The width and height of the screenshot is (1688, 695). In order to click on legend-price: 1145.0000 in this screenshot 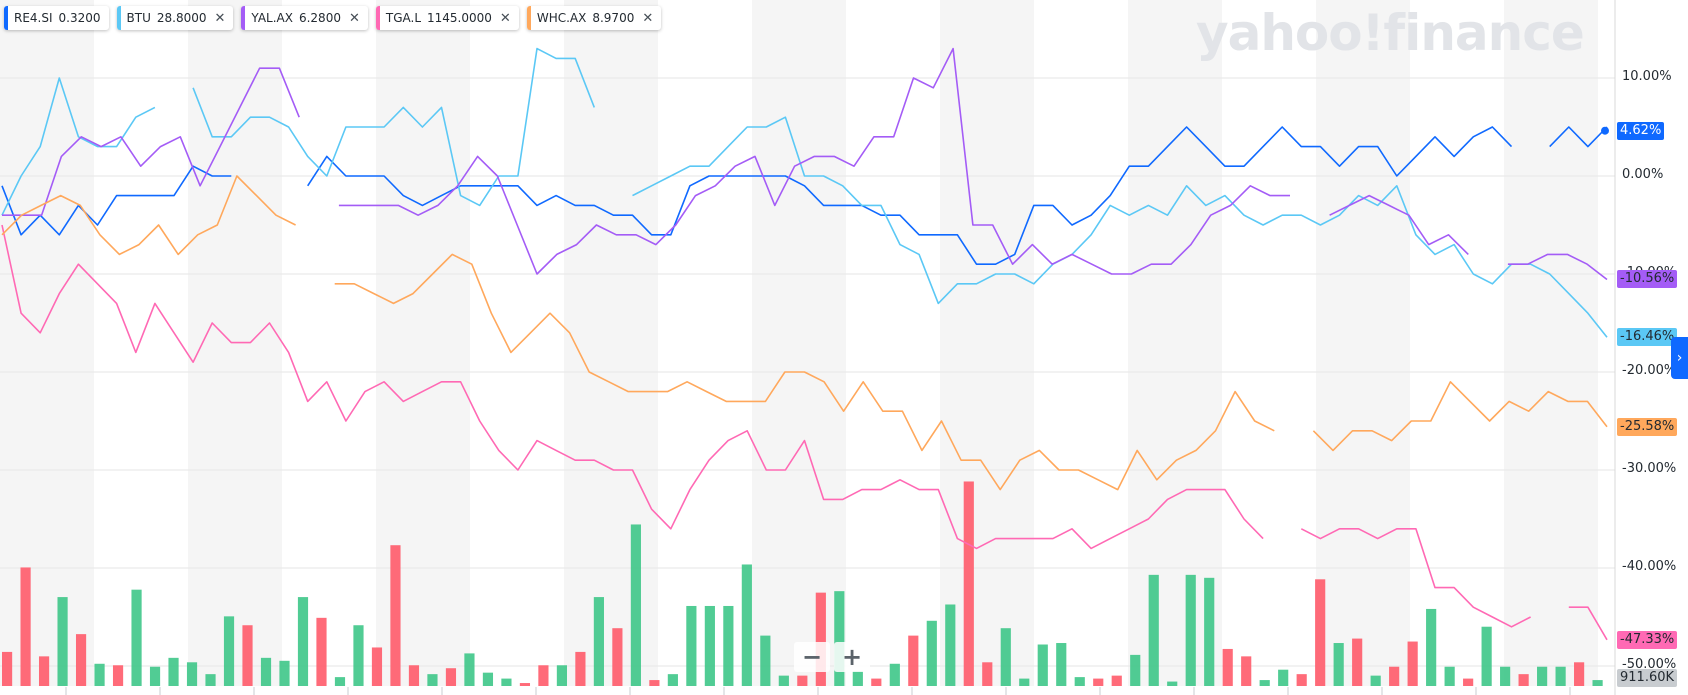, I will do `click(459, 18)`.